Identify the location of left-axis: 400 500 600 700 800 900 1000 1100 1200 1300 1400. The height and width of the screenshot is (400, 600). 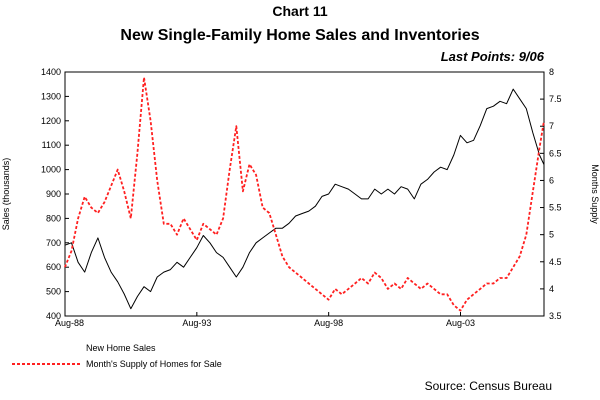
(55, 194).